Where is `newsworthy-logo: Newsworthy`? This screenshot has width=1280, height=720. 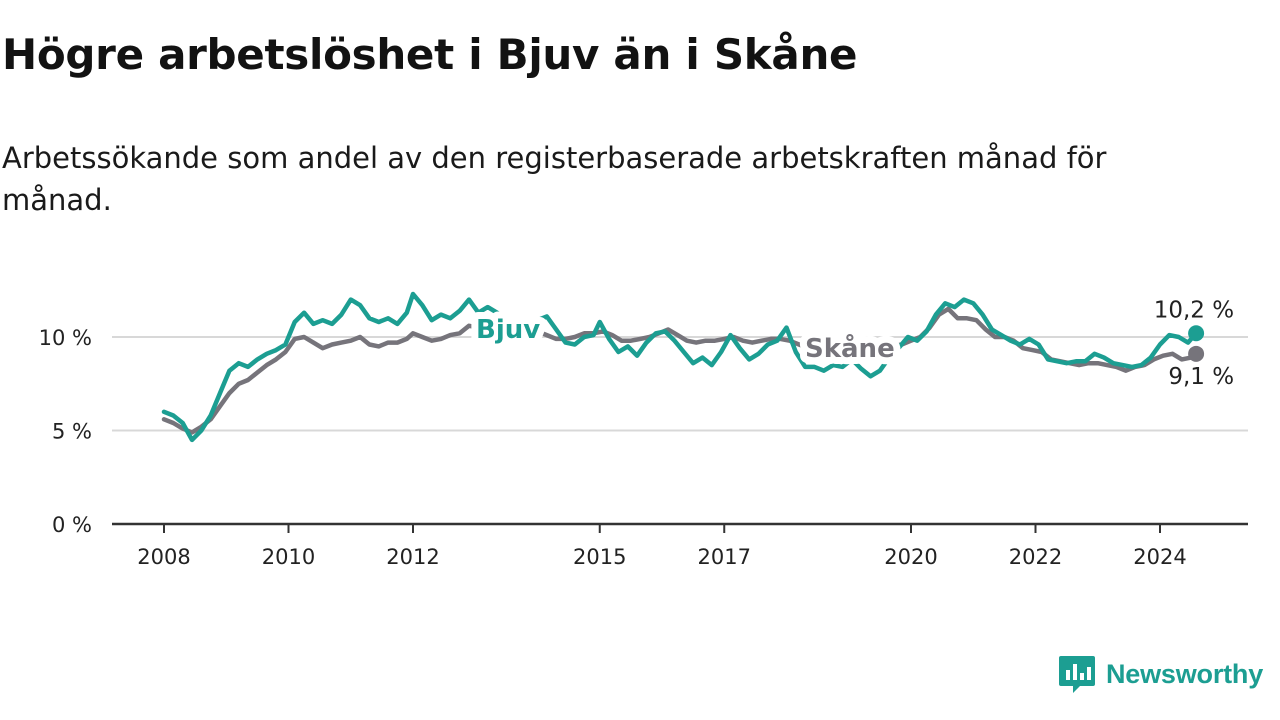
newsworthy-logo: Newsworthy is located at coordinates (1160, 674).